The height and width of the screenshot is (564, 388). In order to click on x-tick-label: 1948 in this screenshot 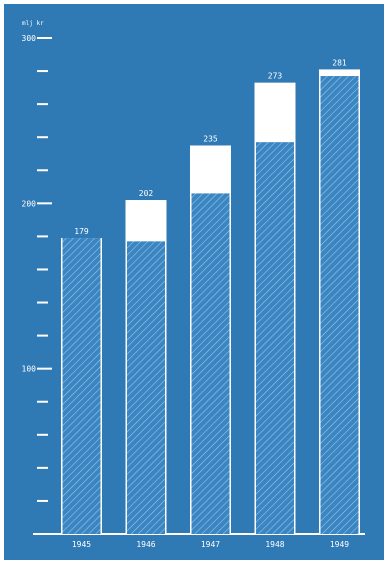, I will do `click(274, 544)`.